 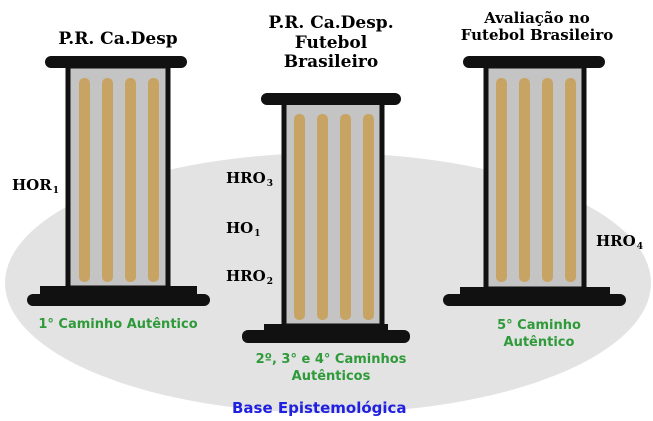 What do you see at coordinates (331, 376) in the screenshot?
I see `column-2-caption-line: Autênticos` at bounding box center [331, 376].